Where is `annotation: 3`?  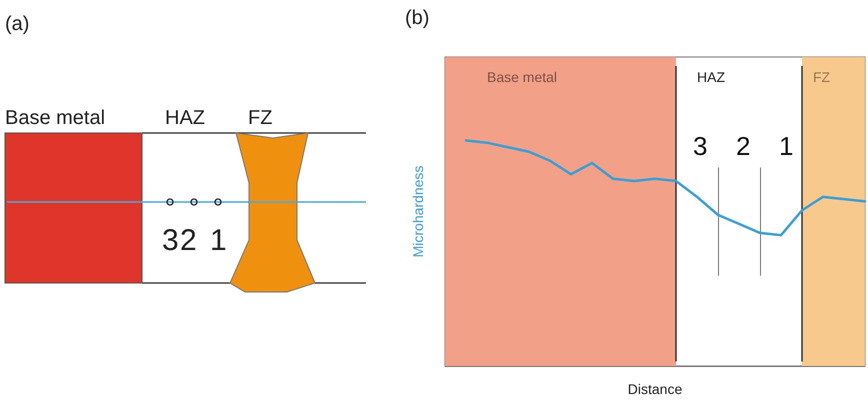 annotation: 3 is located at coordinates (700, 146).